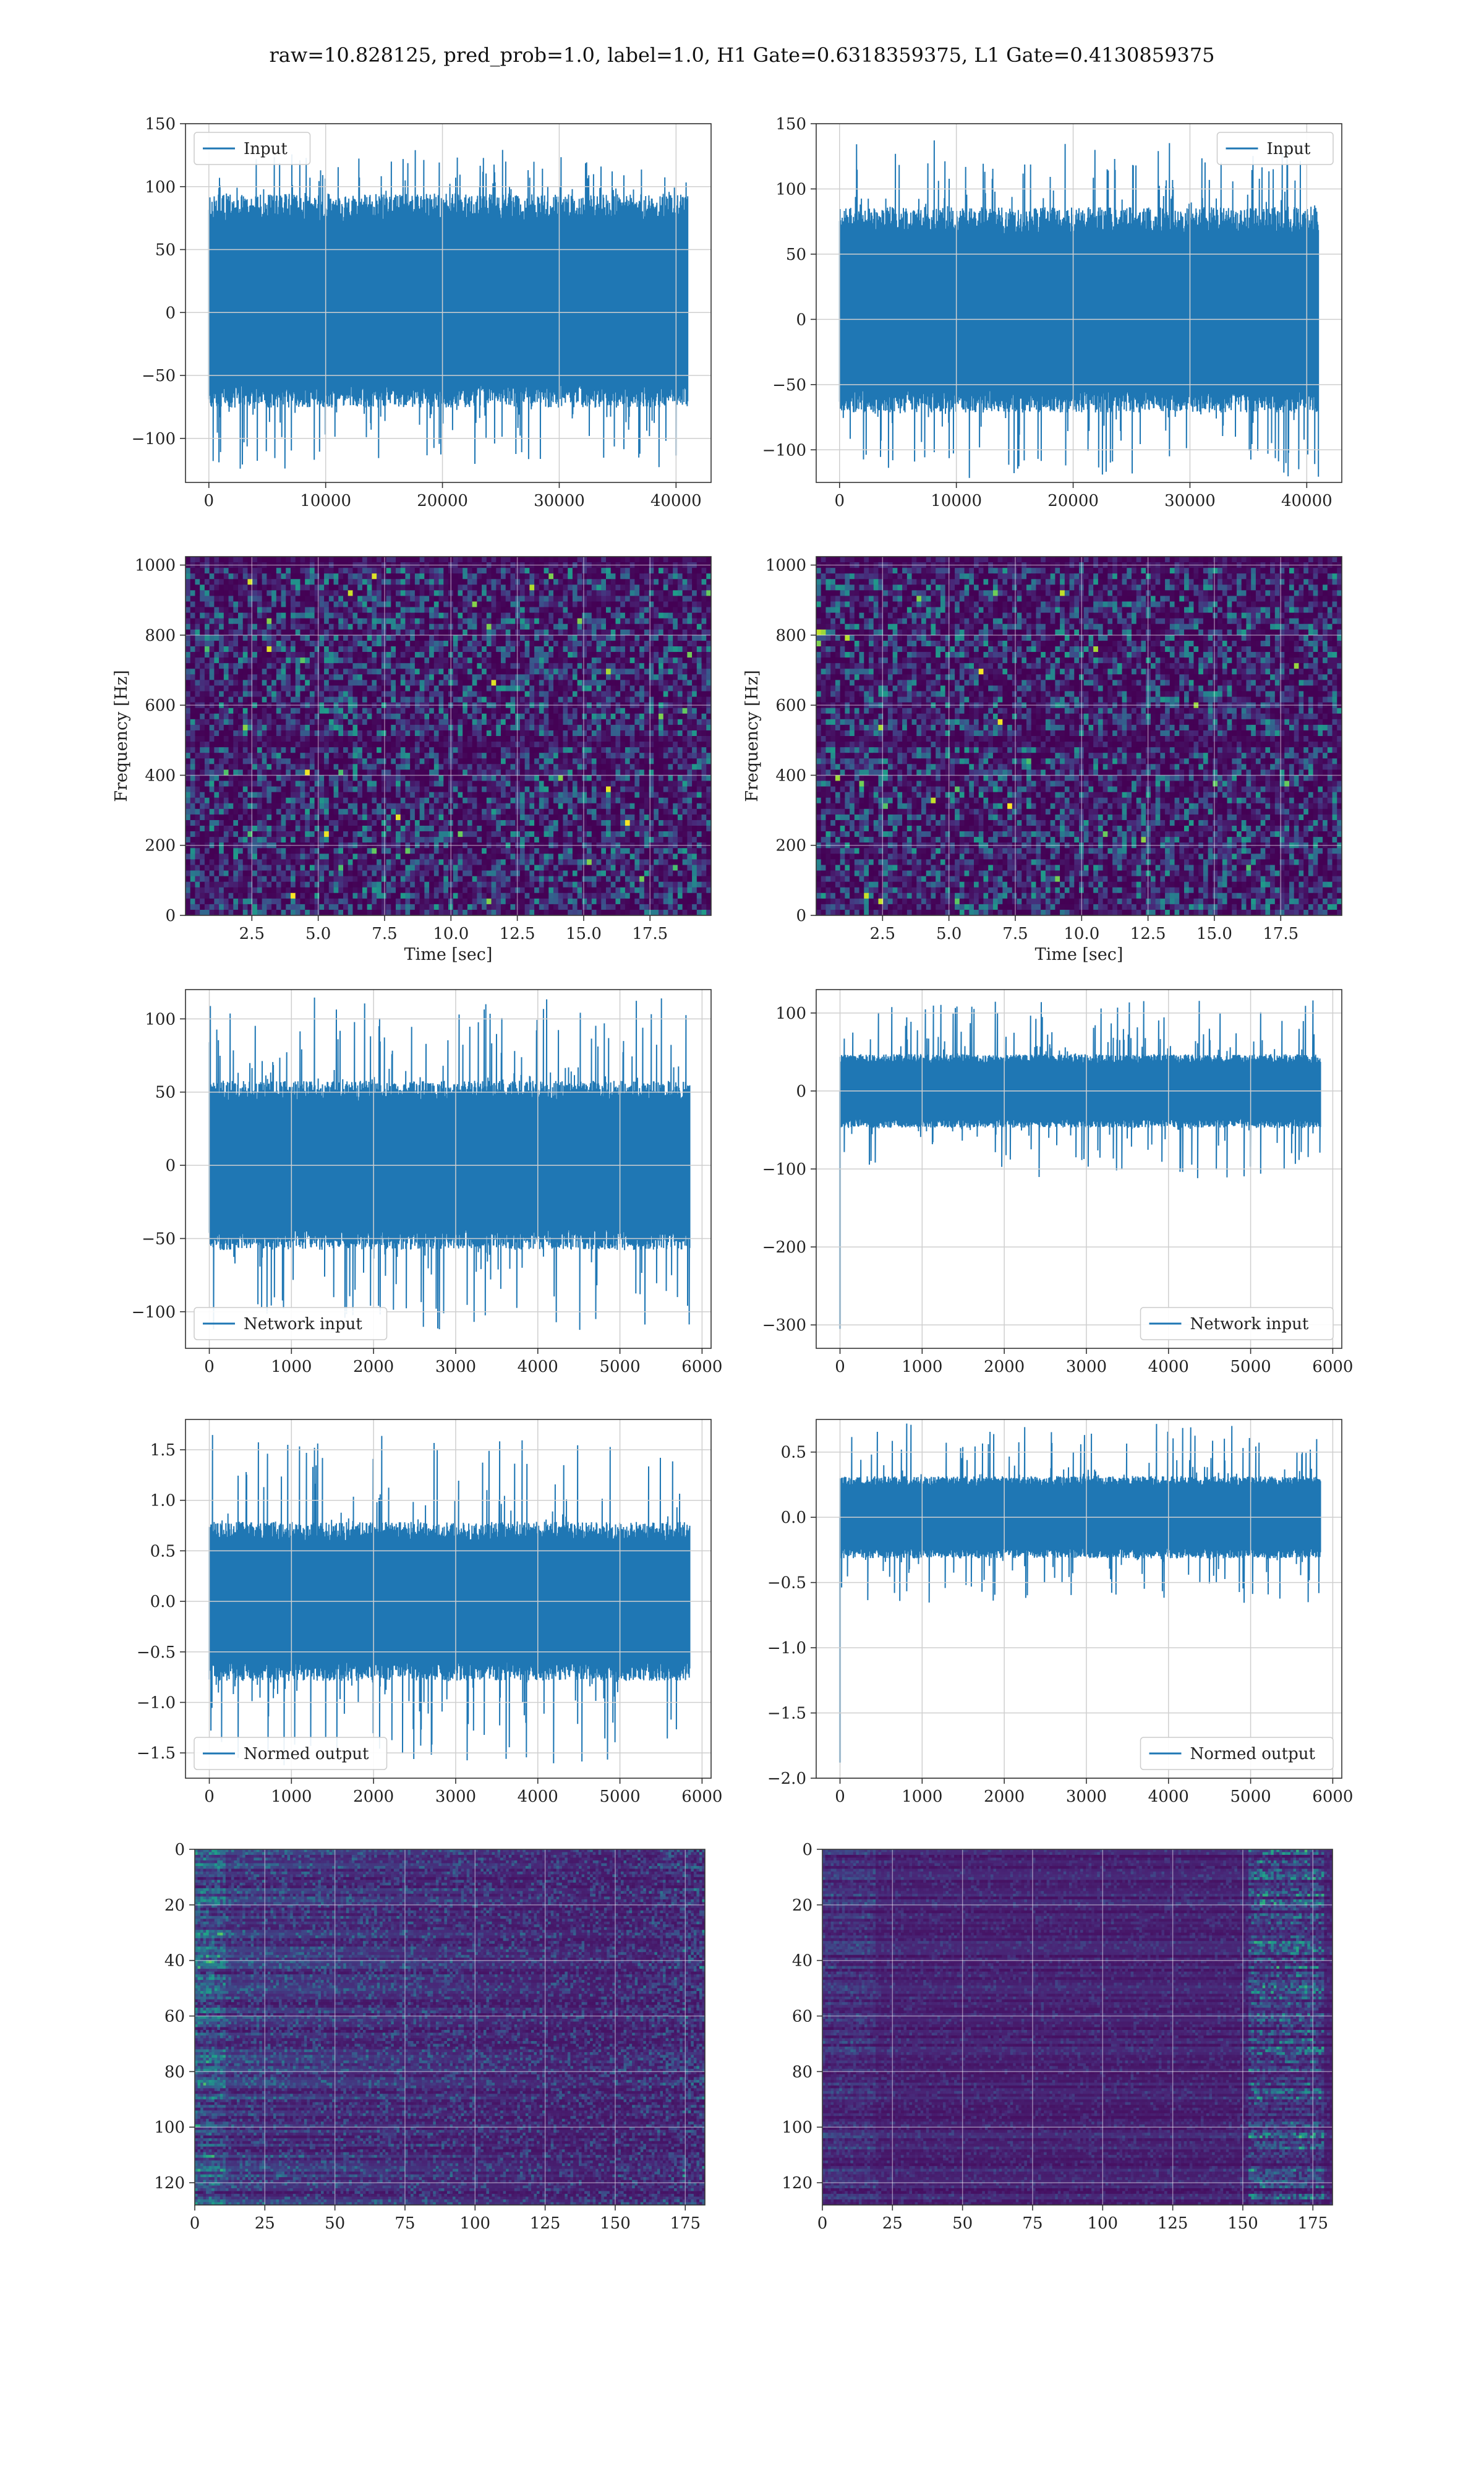 Image resolution: width=1484 pixels, height=2474 pixels. I want to click on signal-line-r3l, so click(450, 1164).